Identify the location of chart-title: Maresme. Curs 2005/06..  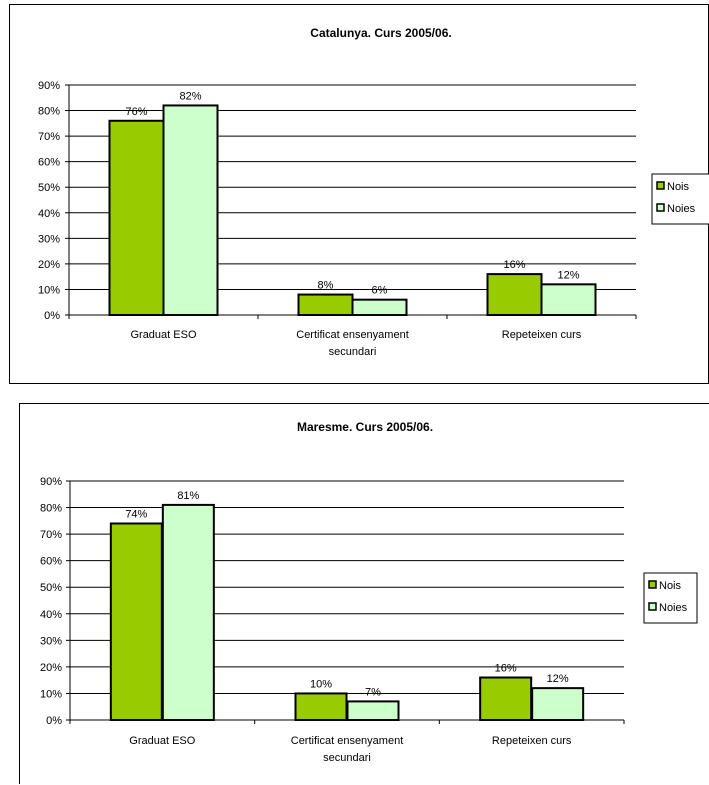
(365, 427).